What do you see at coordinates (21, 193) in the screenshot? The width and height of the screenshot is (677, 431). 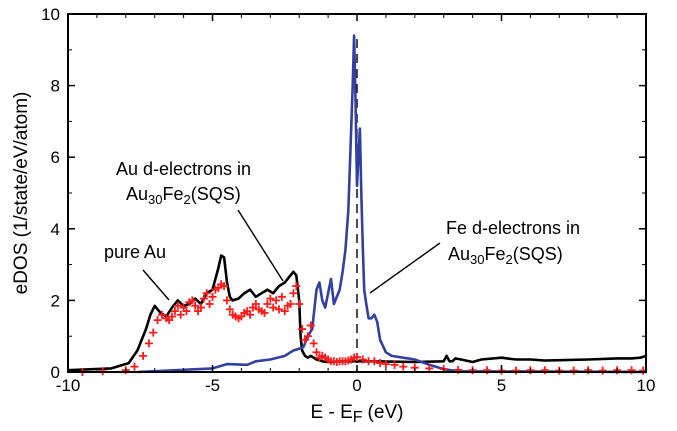 I see `y-axis-label: eDOS (1/state/eV/atom)` at bounding box center [21, 193].